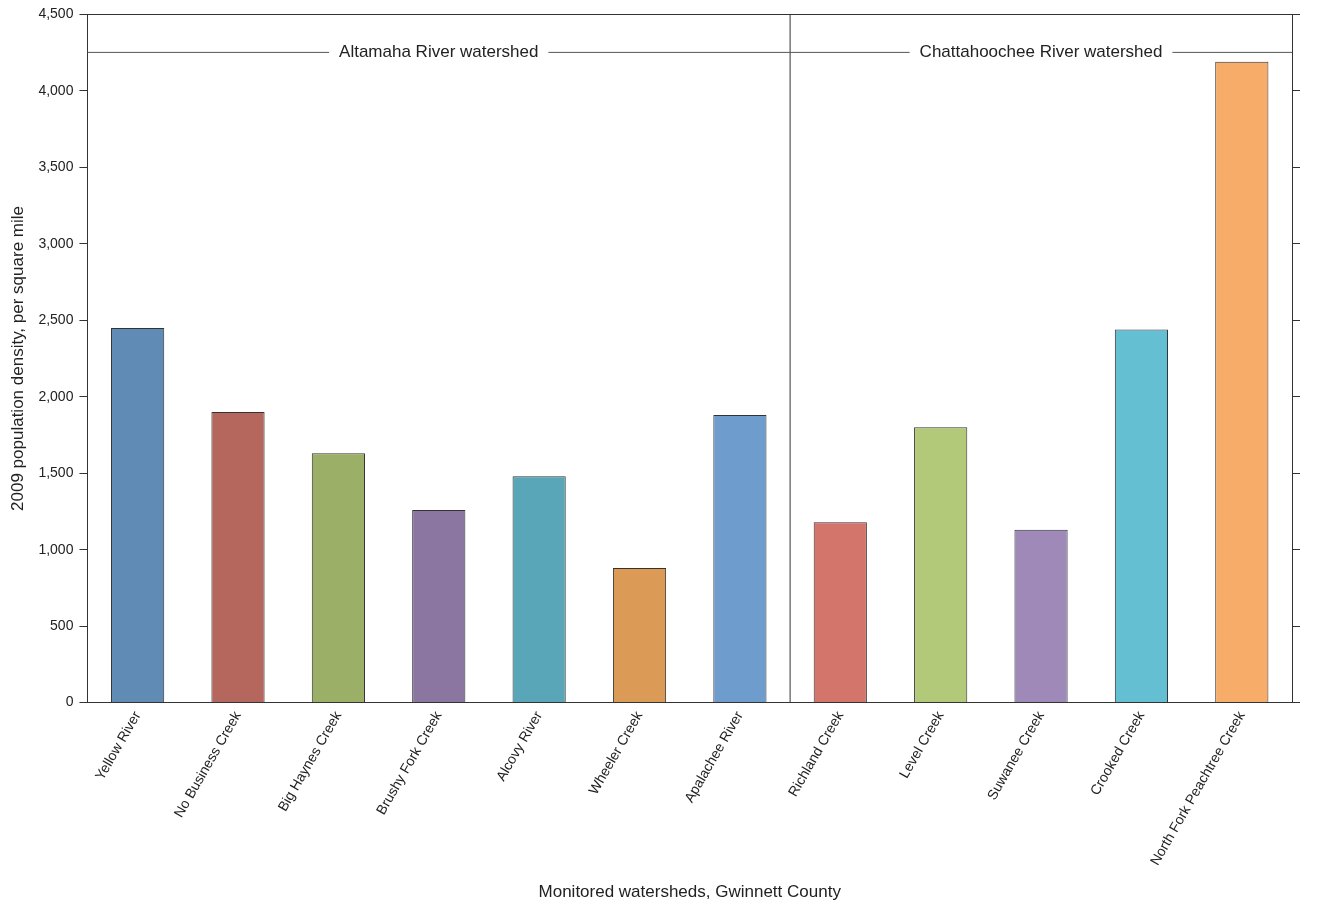 This screenshot has width=1328, height=911. What do you see at coordinates (56, 242) in the screenshot?
I see `y-tick-label: 3,000` at bounding box center [56, 242].